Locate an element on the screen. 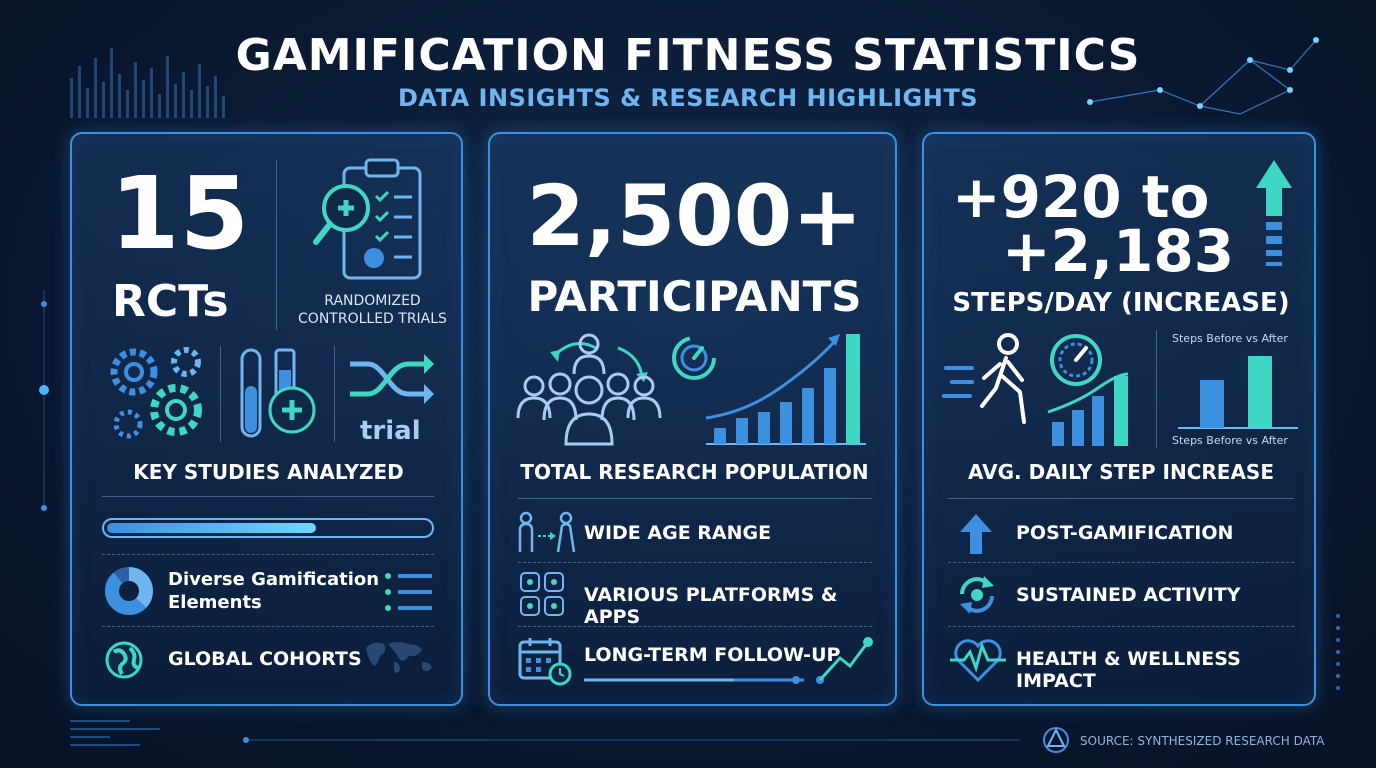  refresh-cycle-icon is located at coordinates (977, 595).